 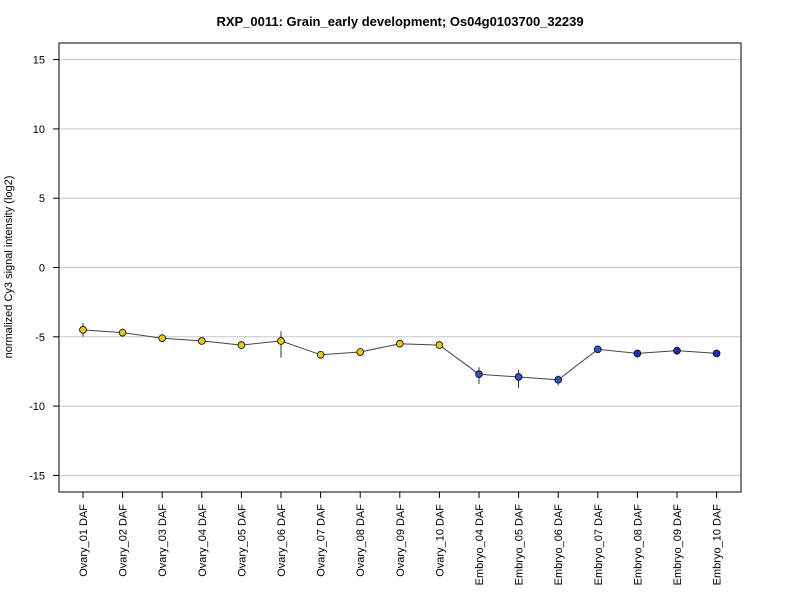 I want to click on y-tick-label: -10, so click(x=37, y=407).